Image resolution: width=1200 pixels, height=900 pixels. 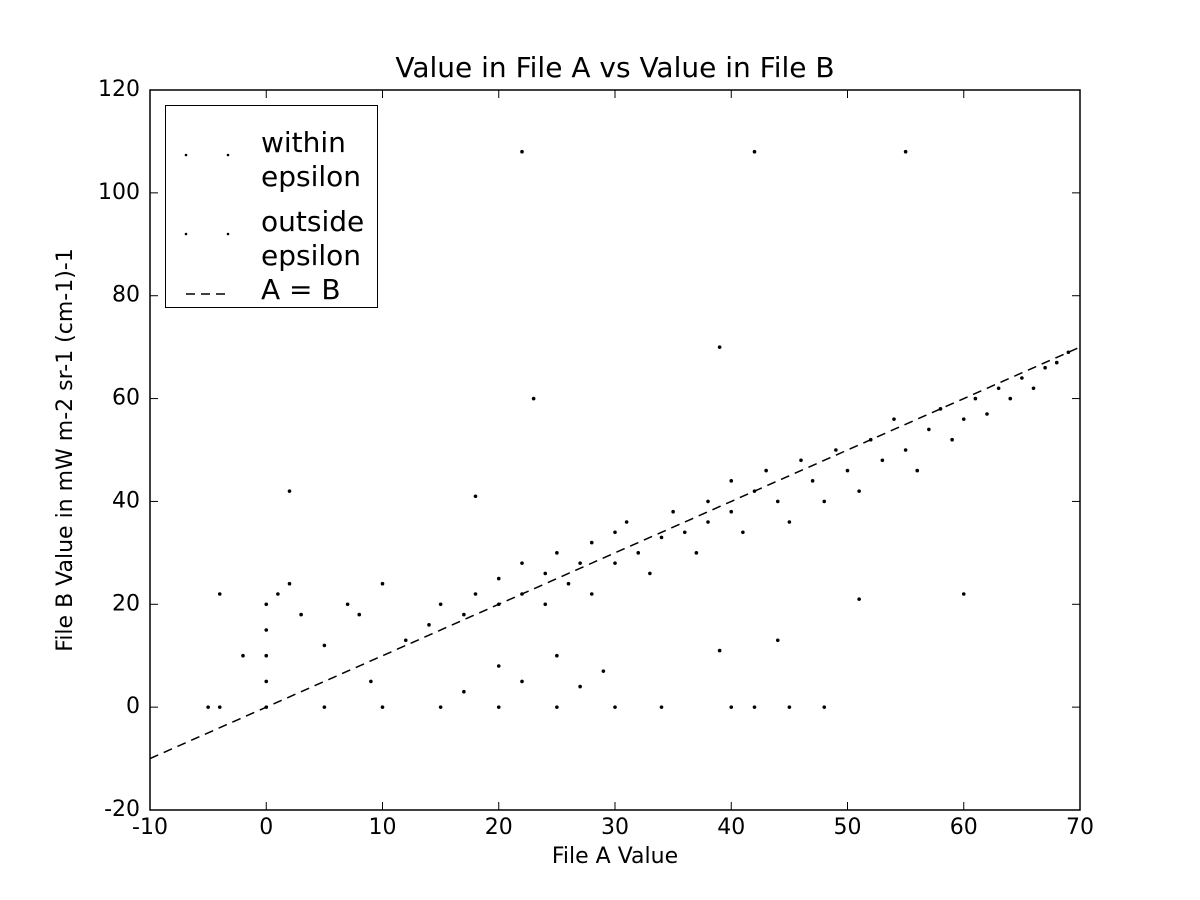 What do you see at coordinates (126, 398) in the screenshot?
I see `y-tick-label: 60` at bounding box center [126, 398].